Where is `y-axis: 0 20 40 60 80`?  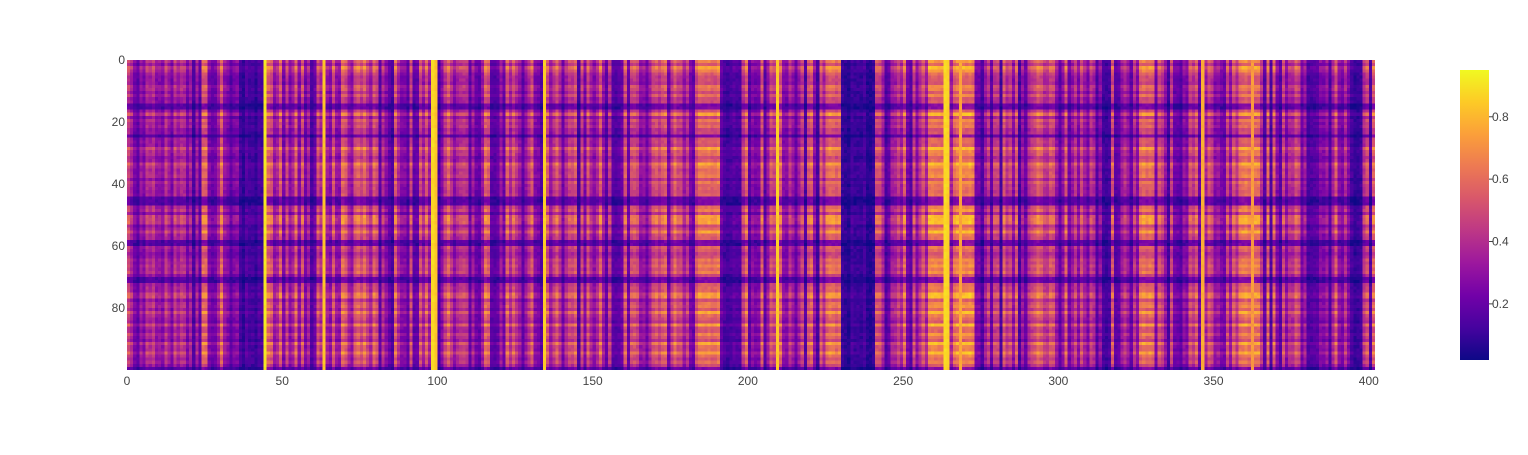 y-axis: 0 20 40 60 80 is located at coordinates (119, 184).